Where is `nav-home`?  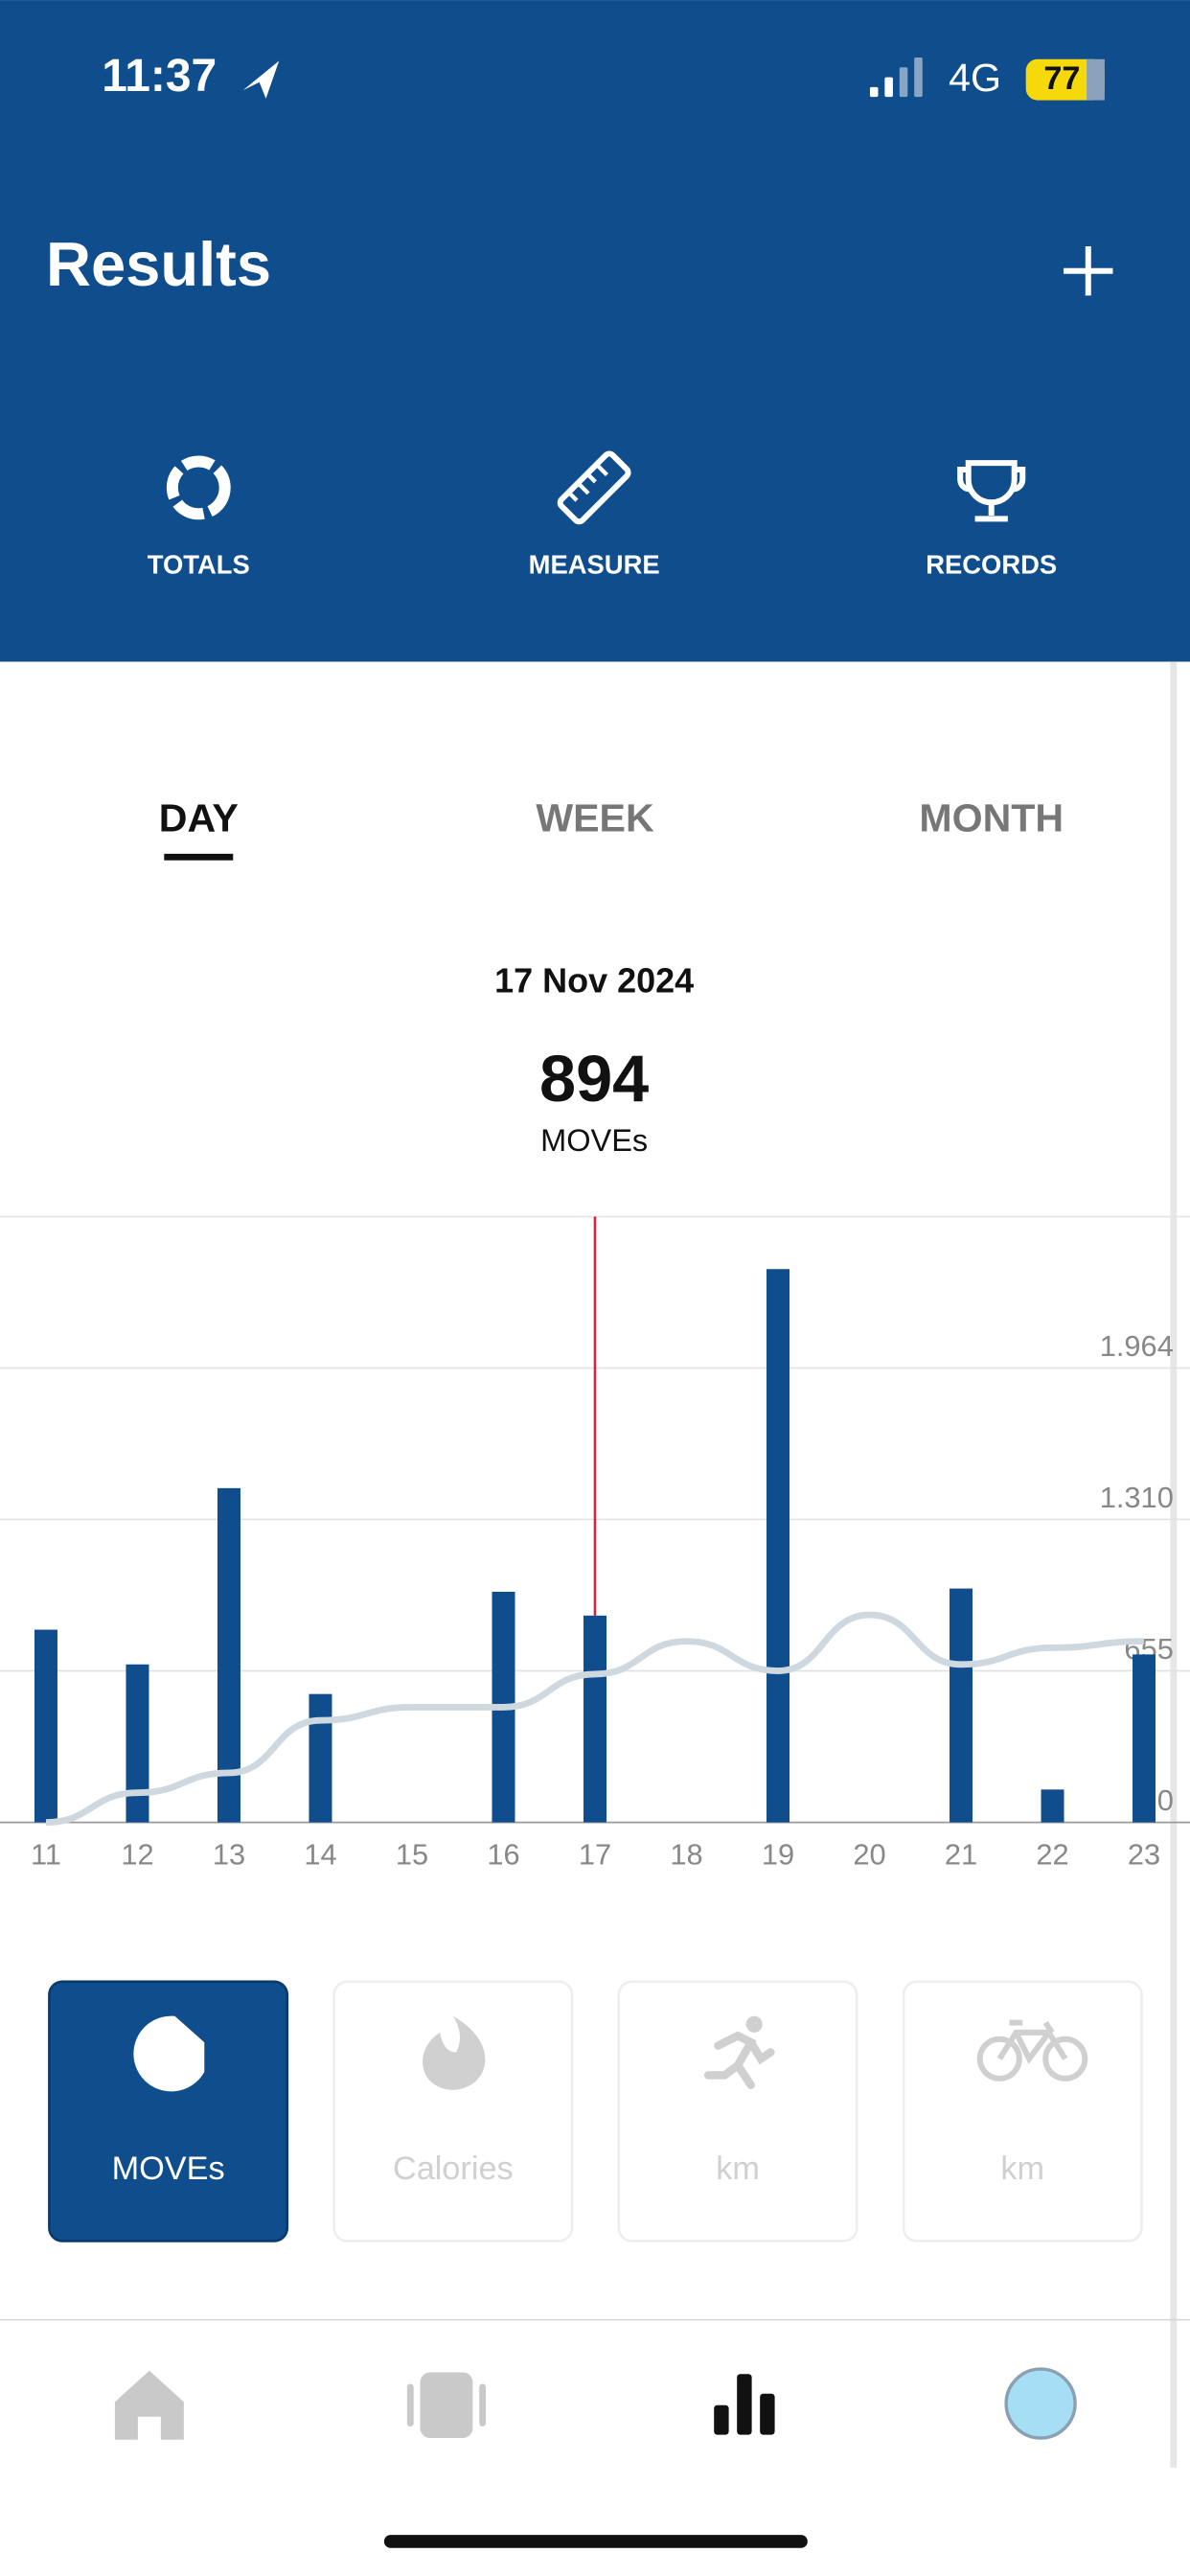 nav-home is located at coordinates (149, 2405).